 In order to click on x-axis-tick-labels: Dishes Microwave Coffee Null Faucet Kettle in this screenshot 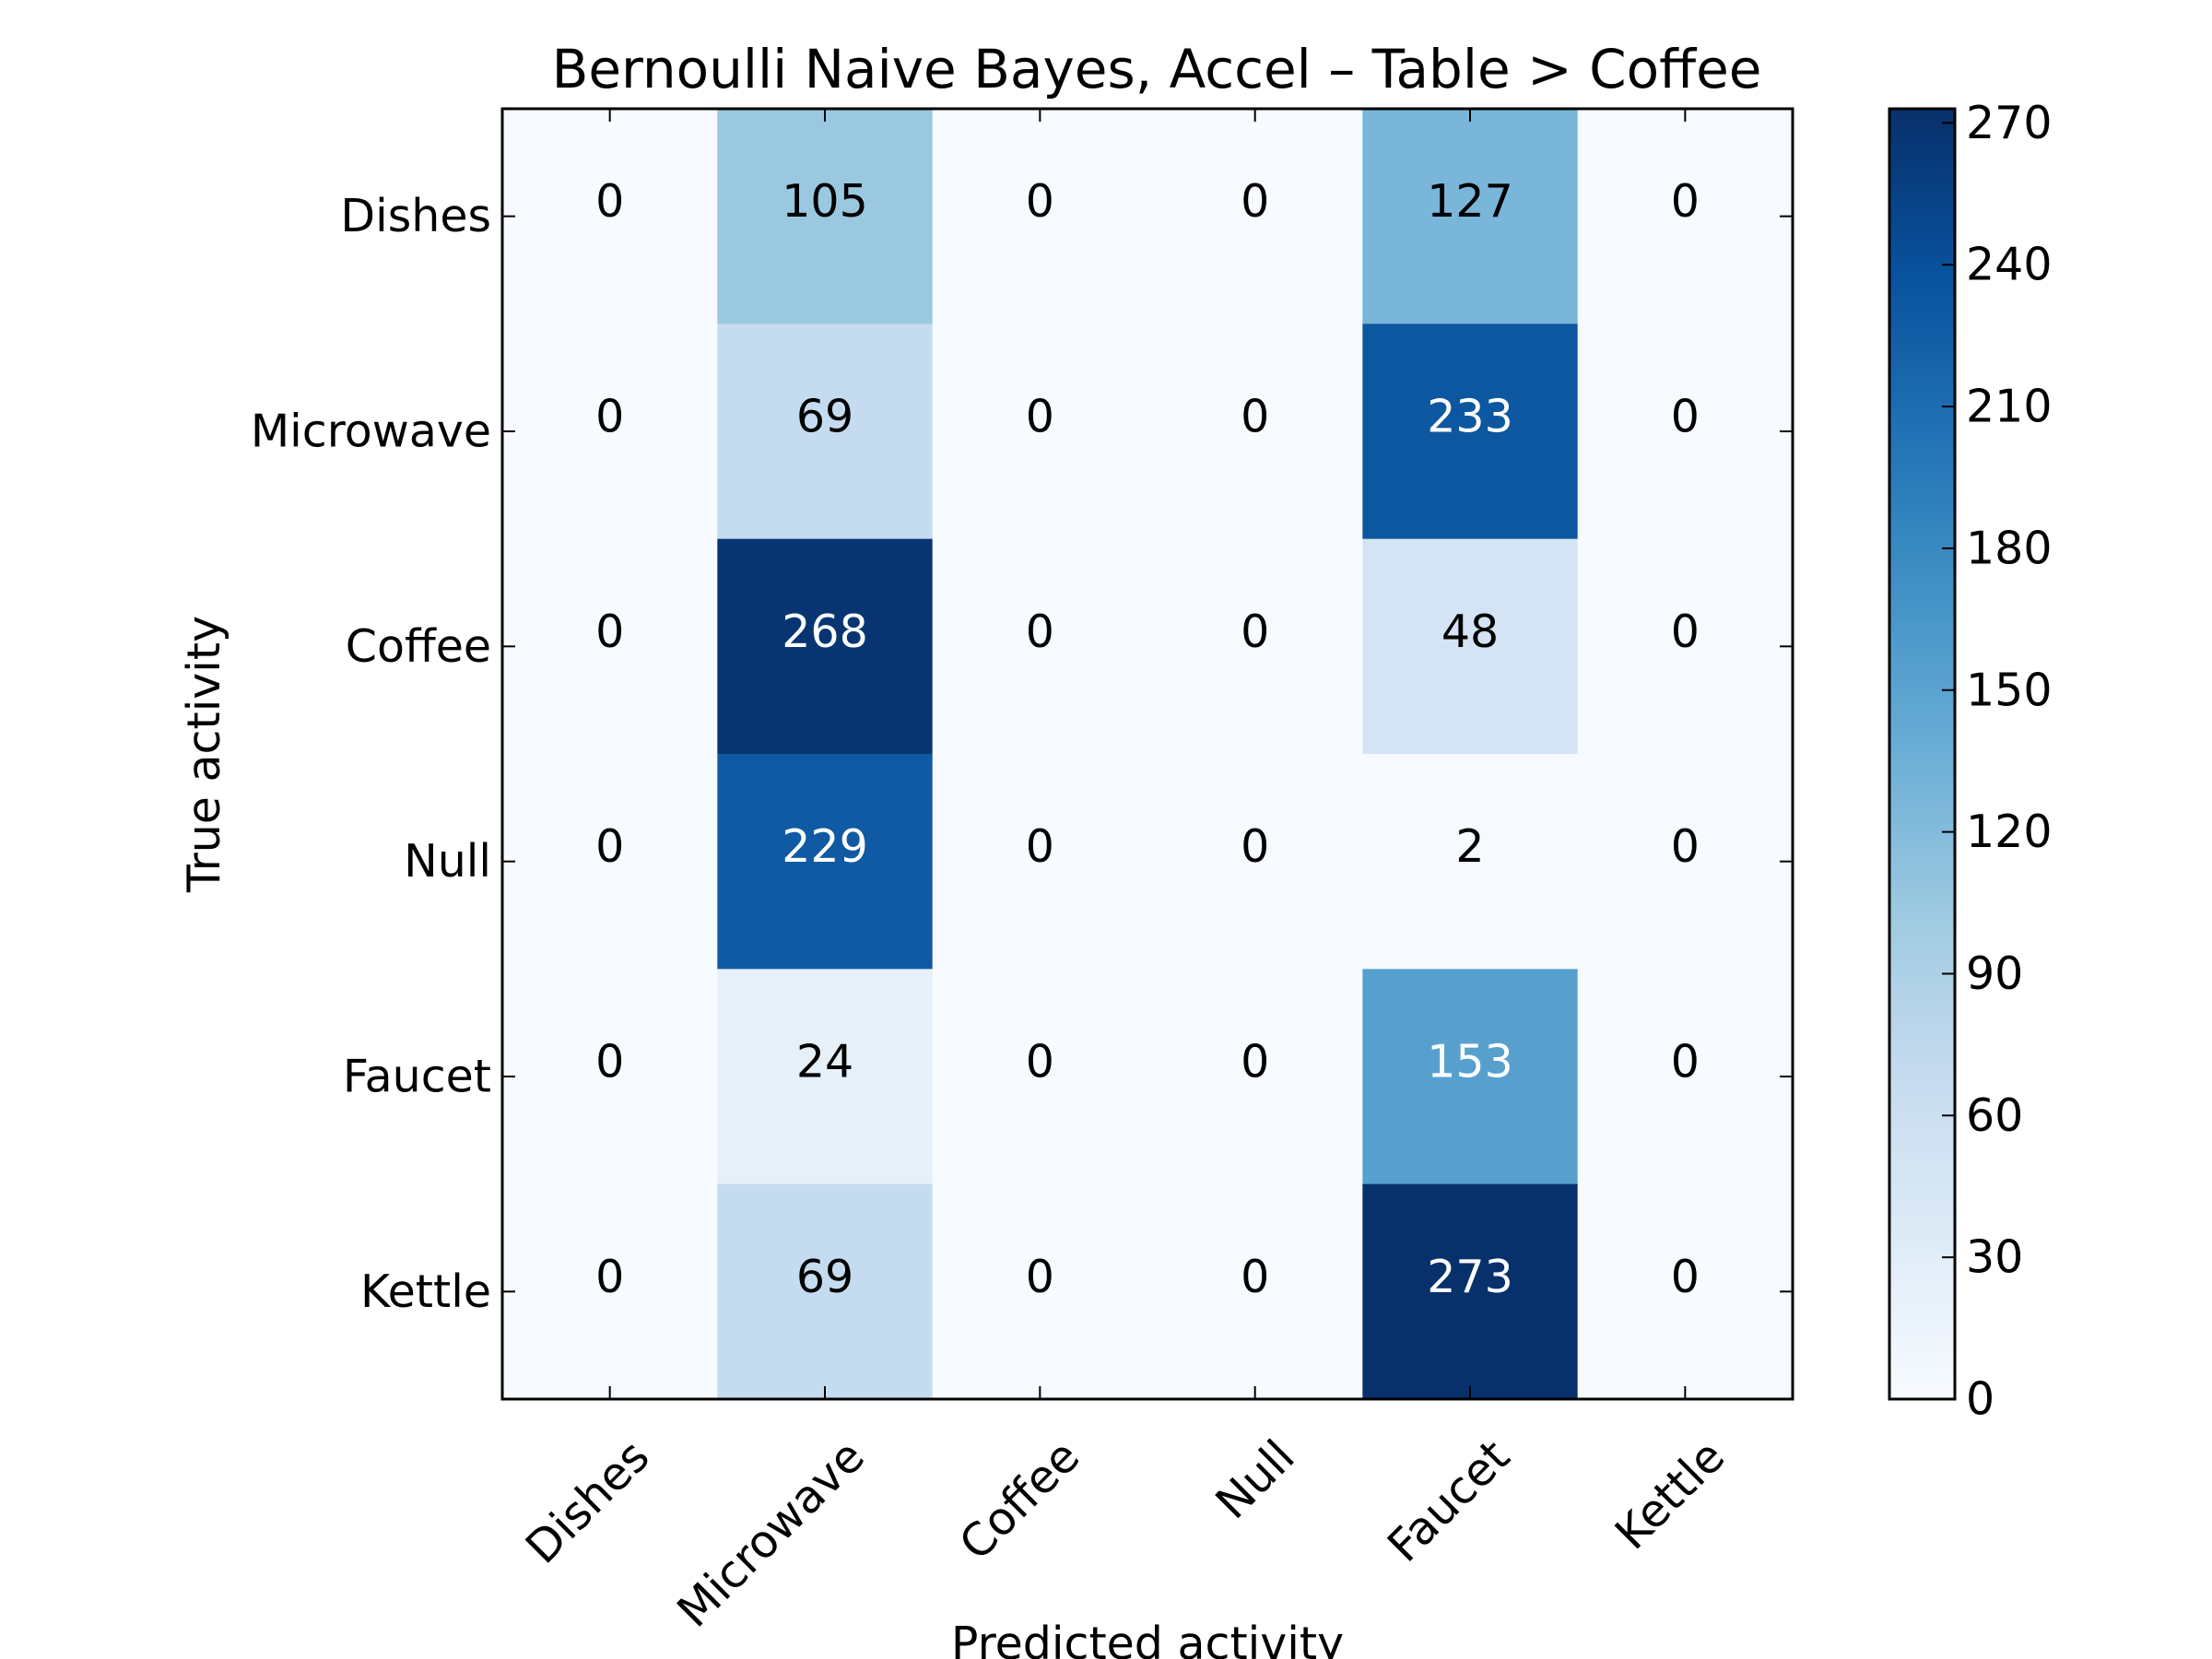, I will do `click(1125, 1534)`.